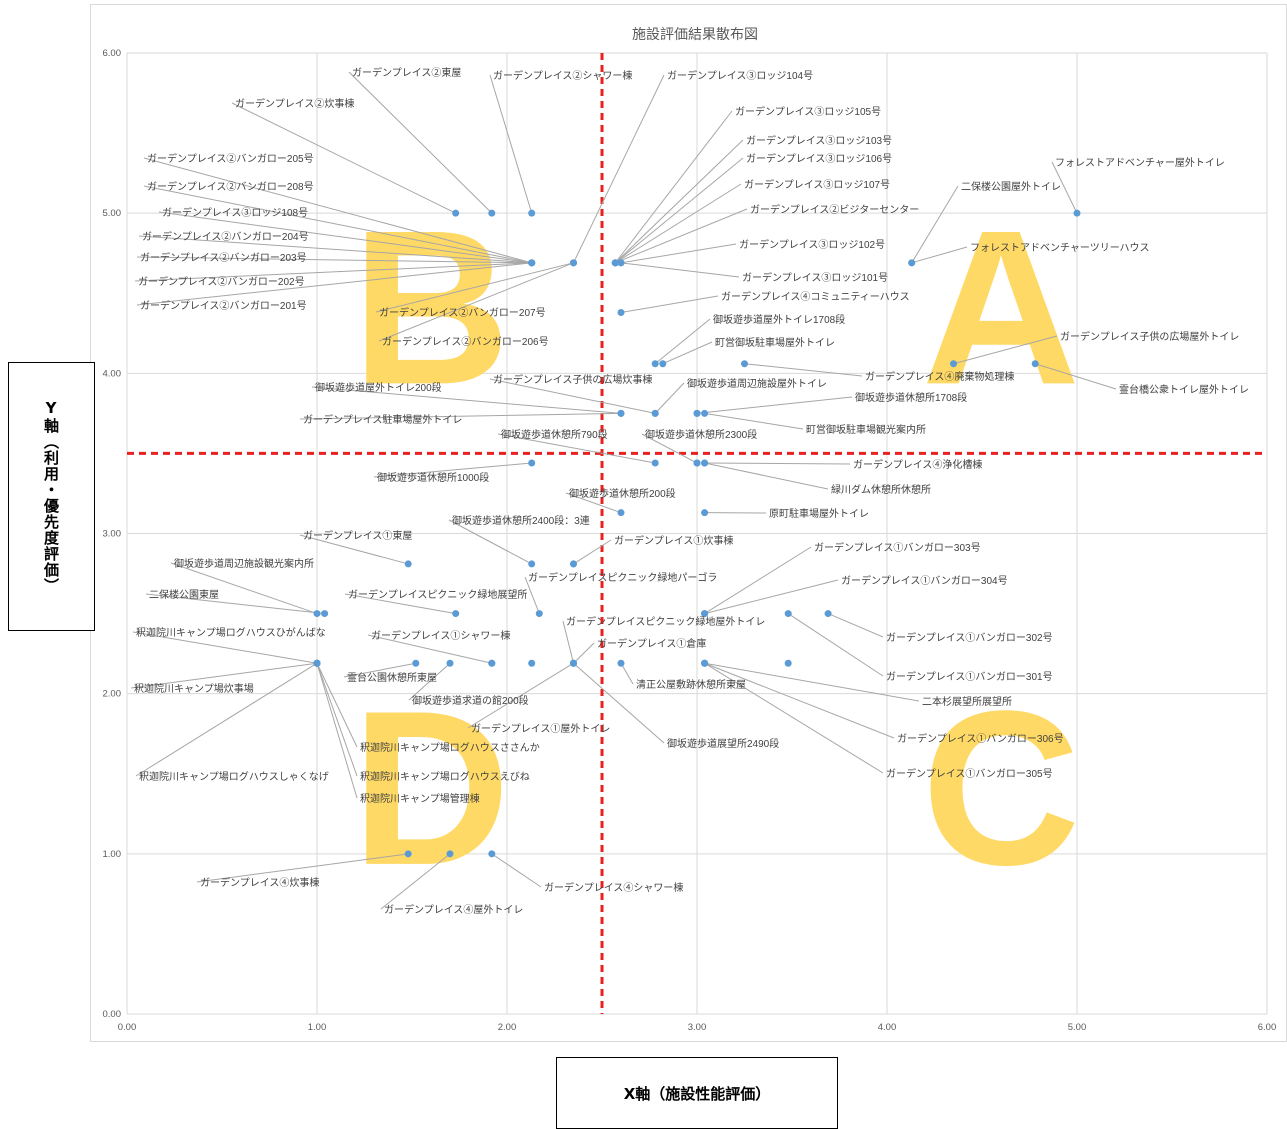 Image resolution: width=1287 pixels, height=1129 pixels. I want to click on data-label: ガーデンプレイス駐車場屋外トイレ, so click(382, 419).